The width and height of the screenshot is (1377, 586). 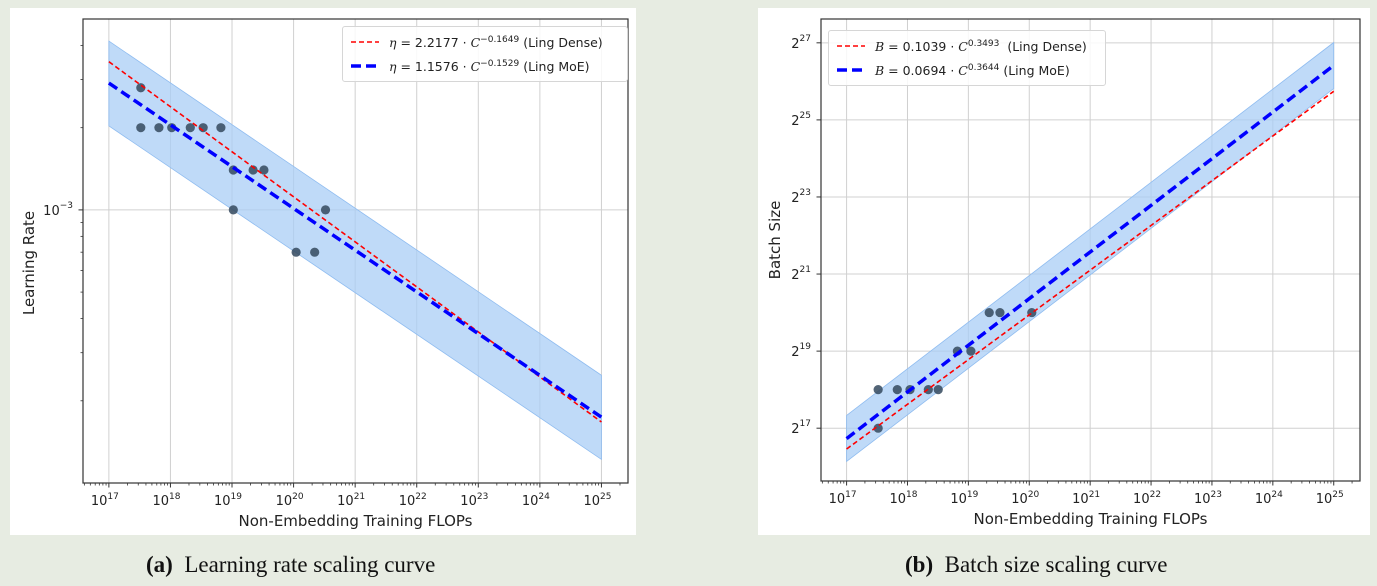 I want to click on caption-text: Learning rate scaling curve, so click(x=310, y=564).